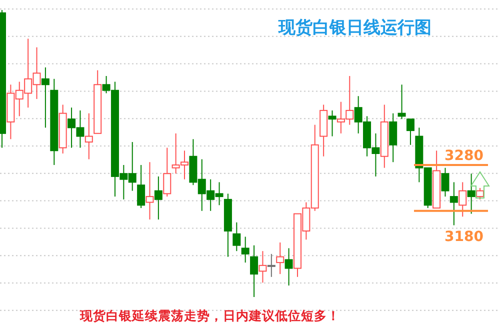  I want to click on annotation: 3180, so click(464, 236).